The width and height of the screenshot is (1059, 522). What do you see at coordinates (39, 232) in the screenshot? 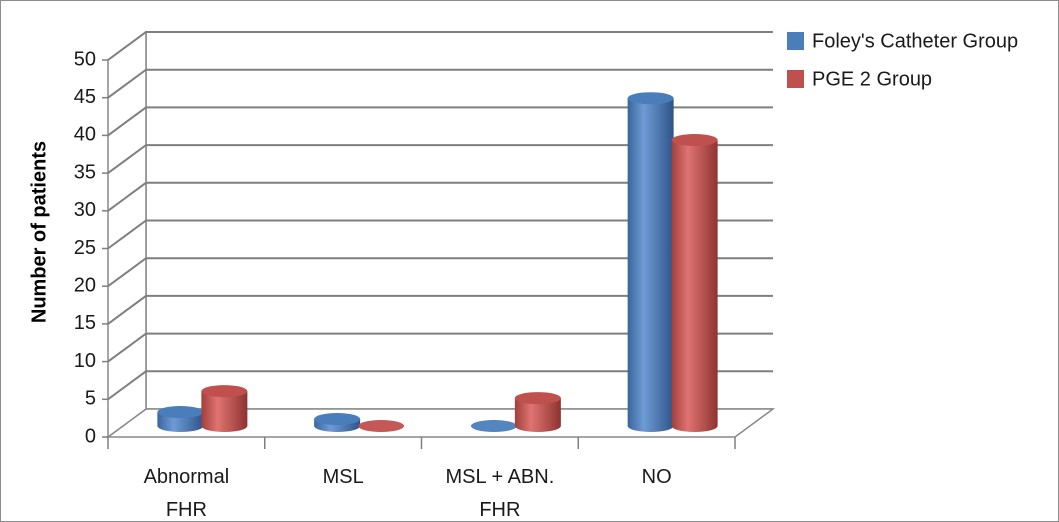
I see `y-axis-title: Number of patients` at bounding box center [39, 232].